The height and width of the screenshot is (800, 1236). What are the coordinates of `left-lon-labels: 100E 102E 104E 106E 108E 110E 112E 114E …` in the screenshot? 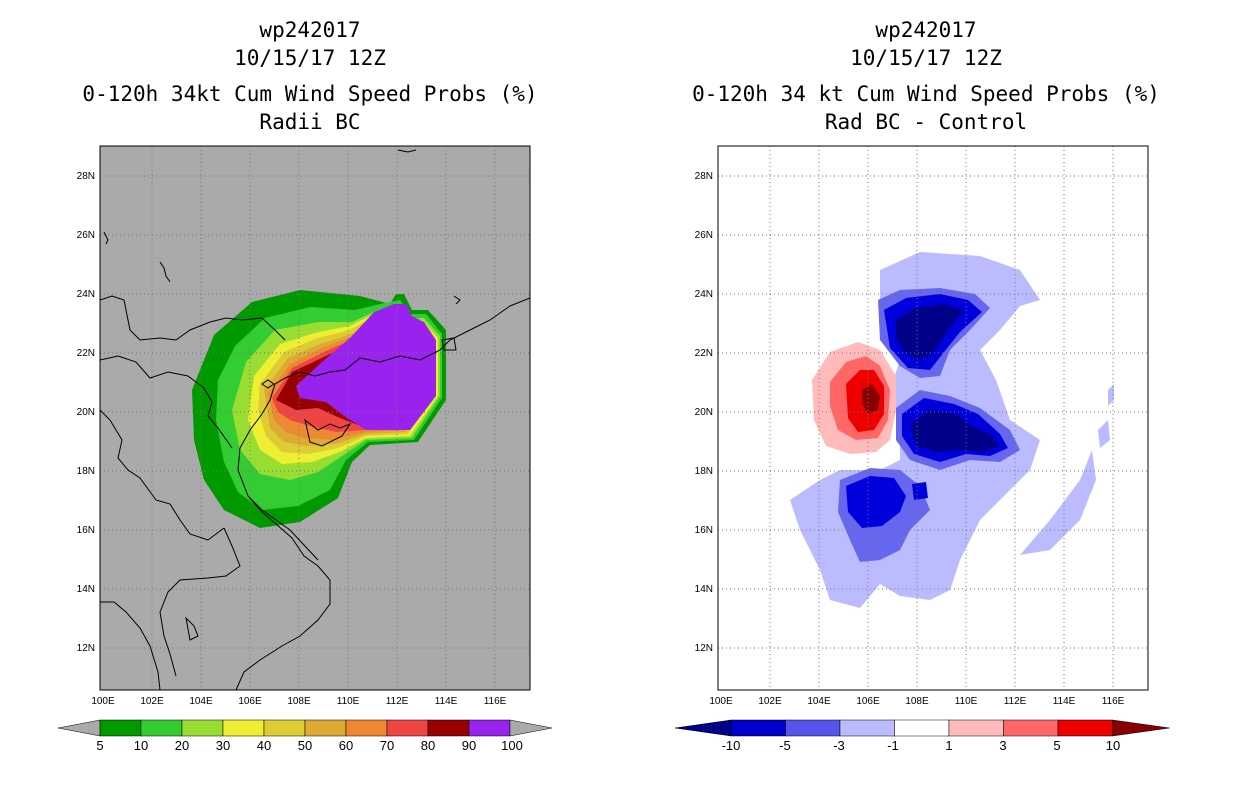 It's located at (298, 701).